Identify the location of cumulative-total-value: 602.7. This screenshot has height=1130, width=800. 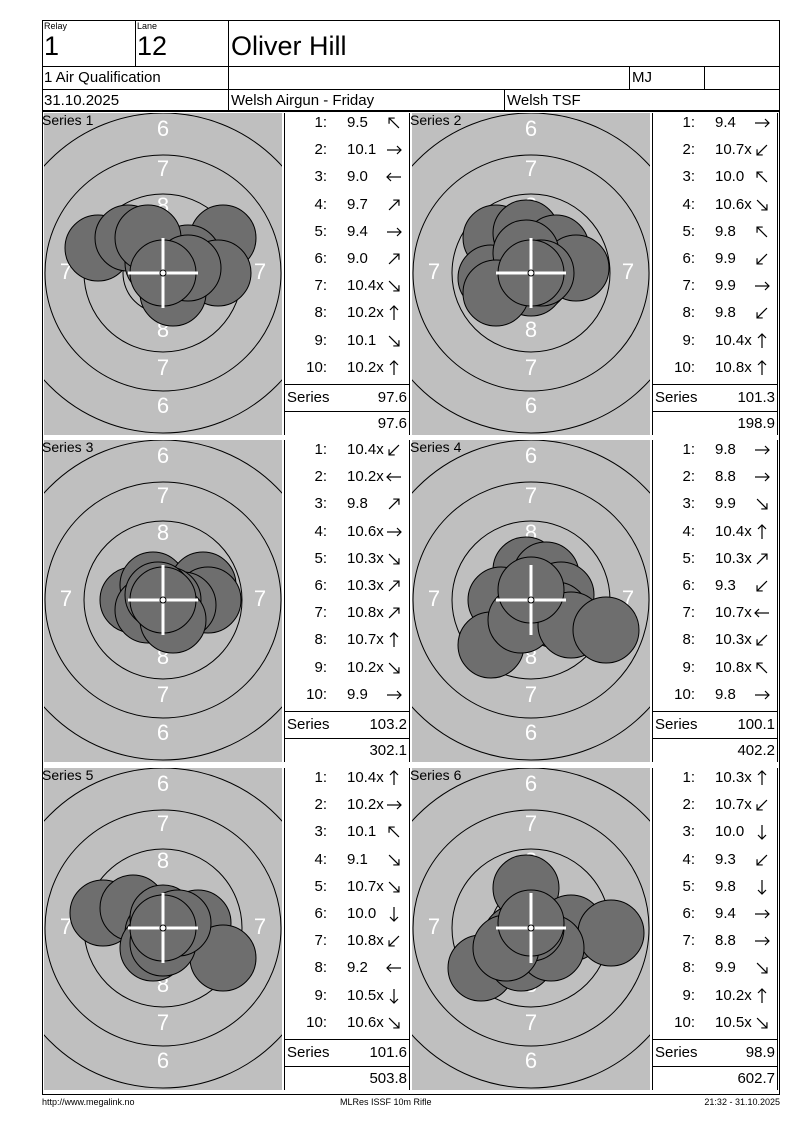
(756, 1078).